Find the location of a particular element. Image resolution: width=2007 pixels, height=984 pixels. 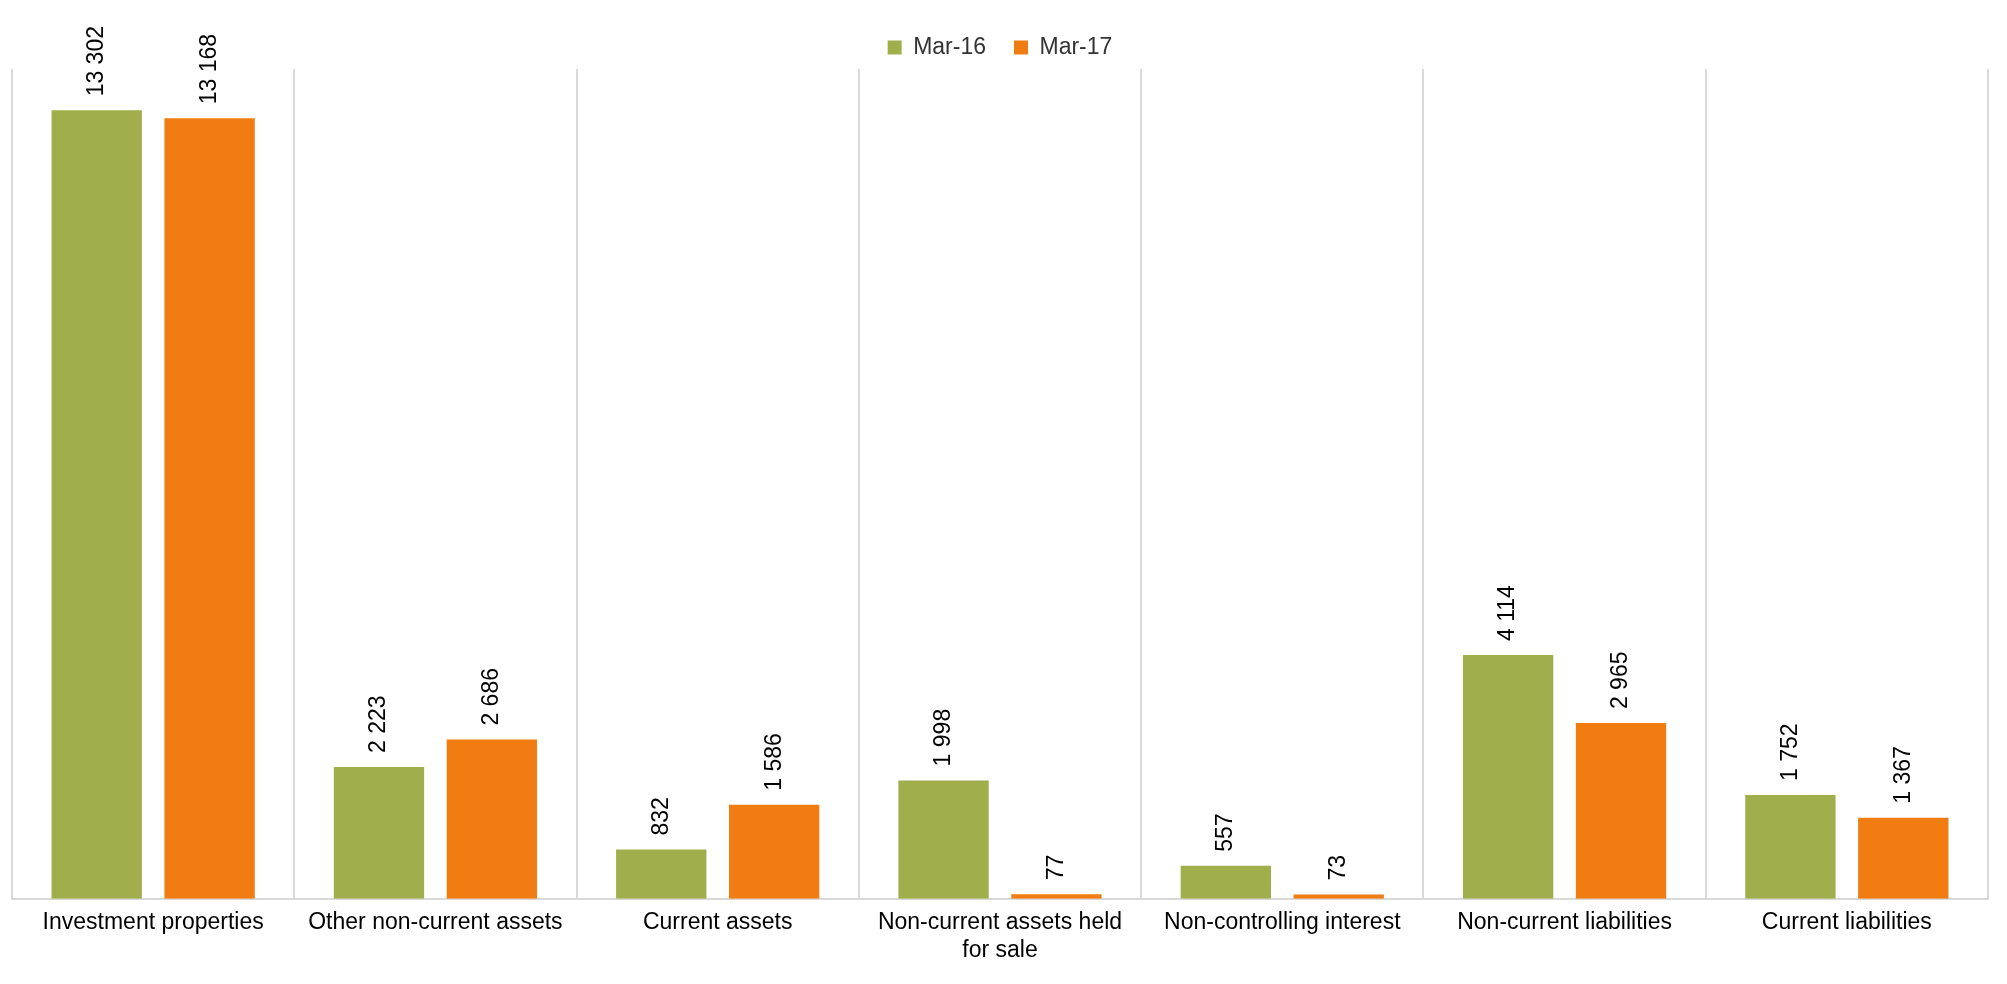

data-label: 1 998 is located at coordinates (941, 737).